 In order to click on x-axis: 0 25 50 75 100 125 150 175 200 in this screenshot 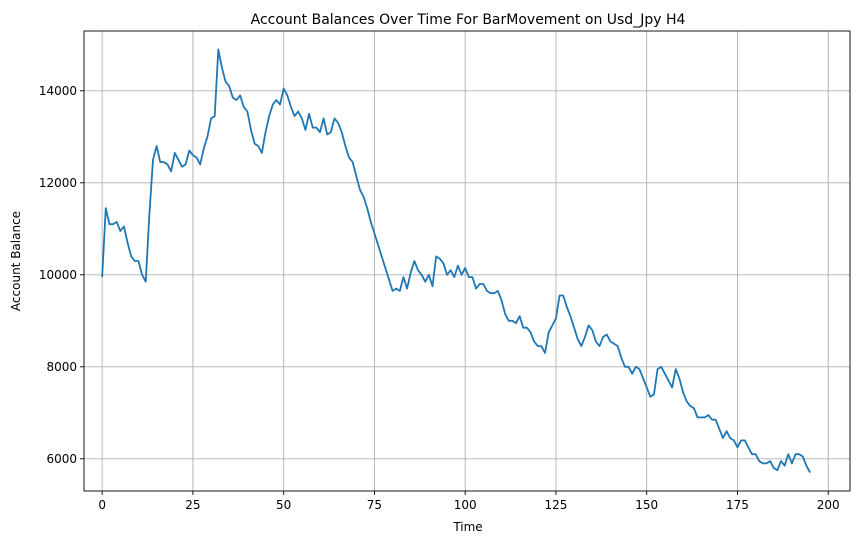, I will do `click(469, 501)`.